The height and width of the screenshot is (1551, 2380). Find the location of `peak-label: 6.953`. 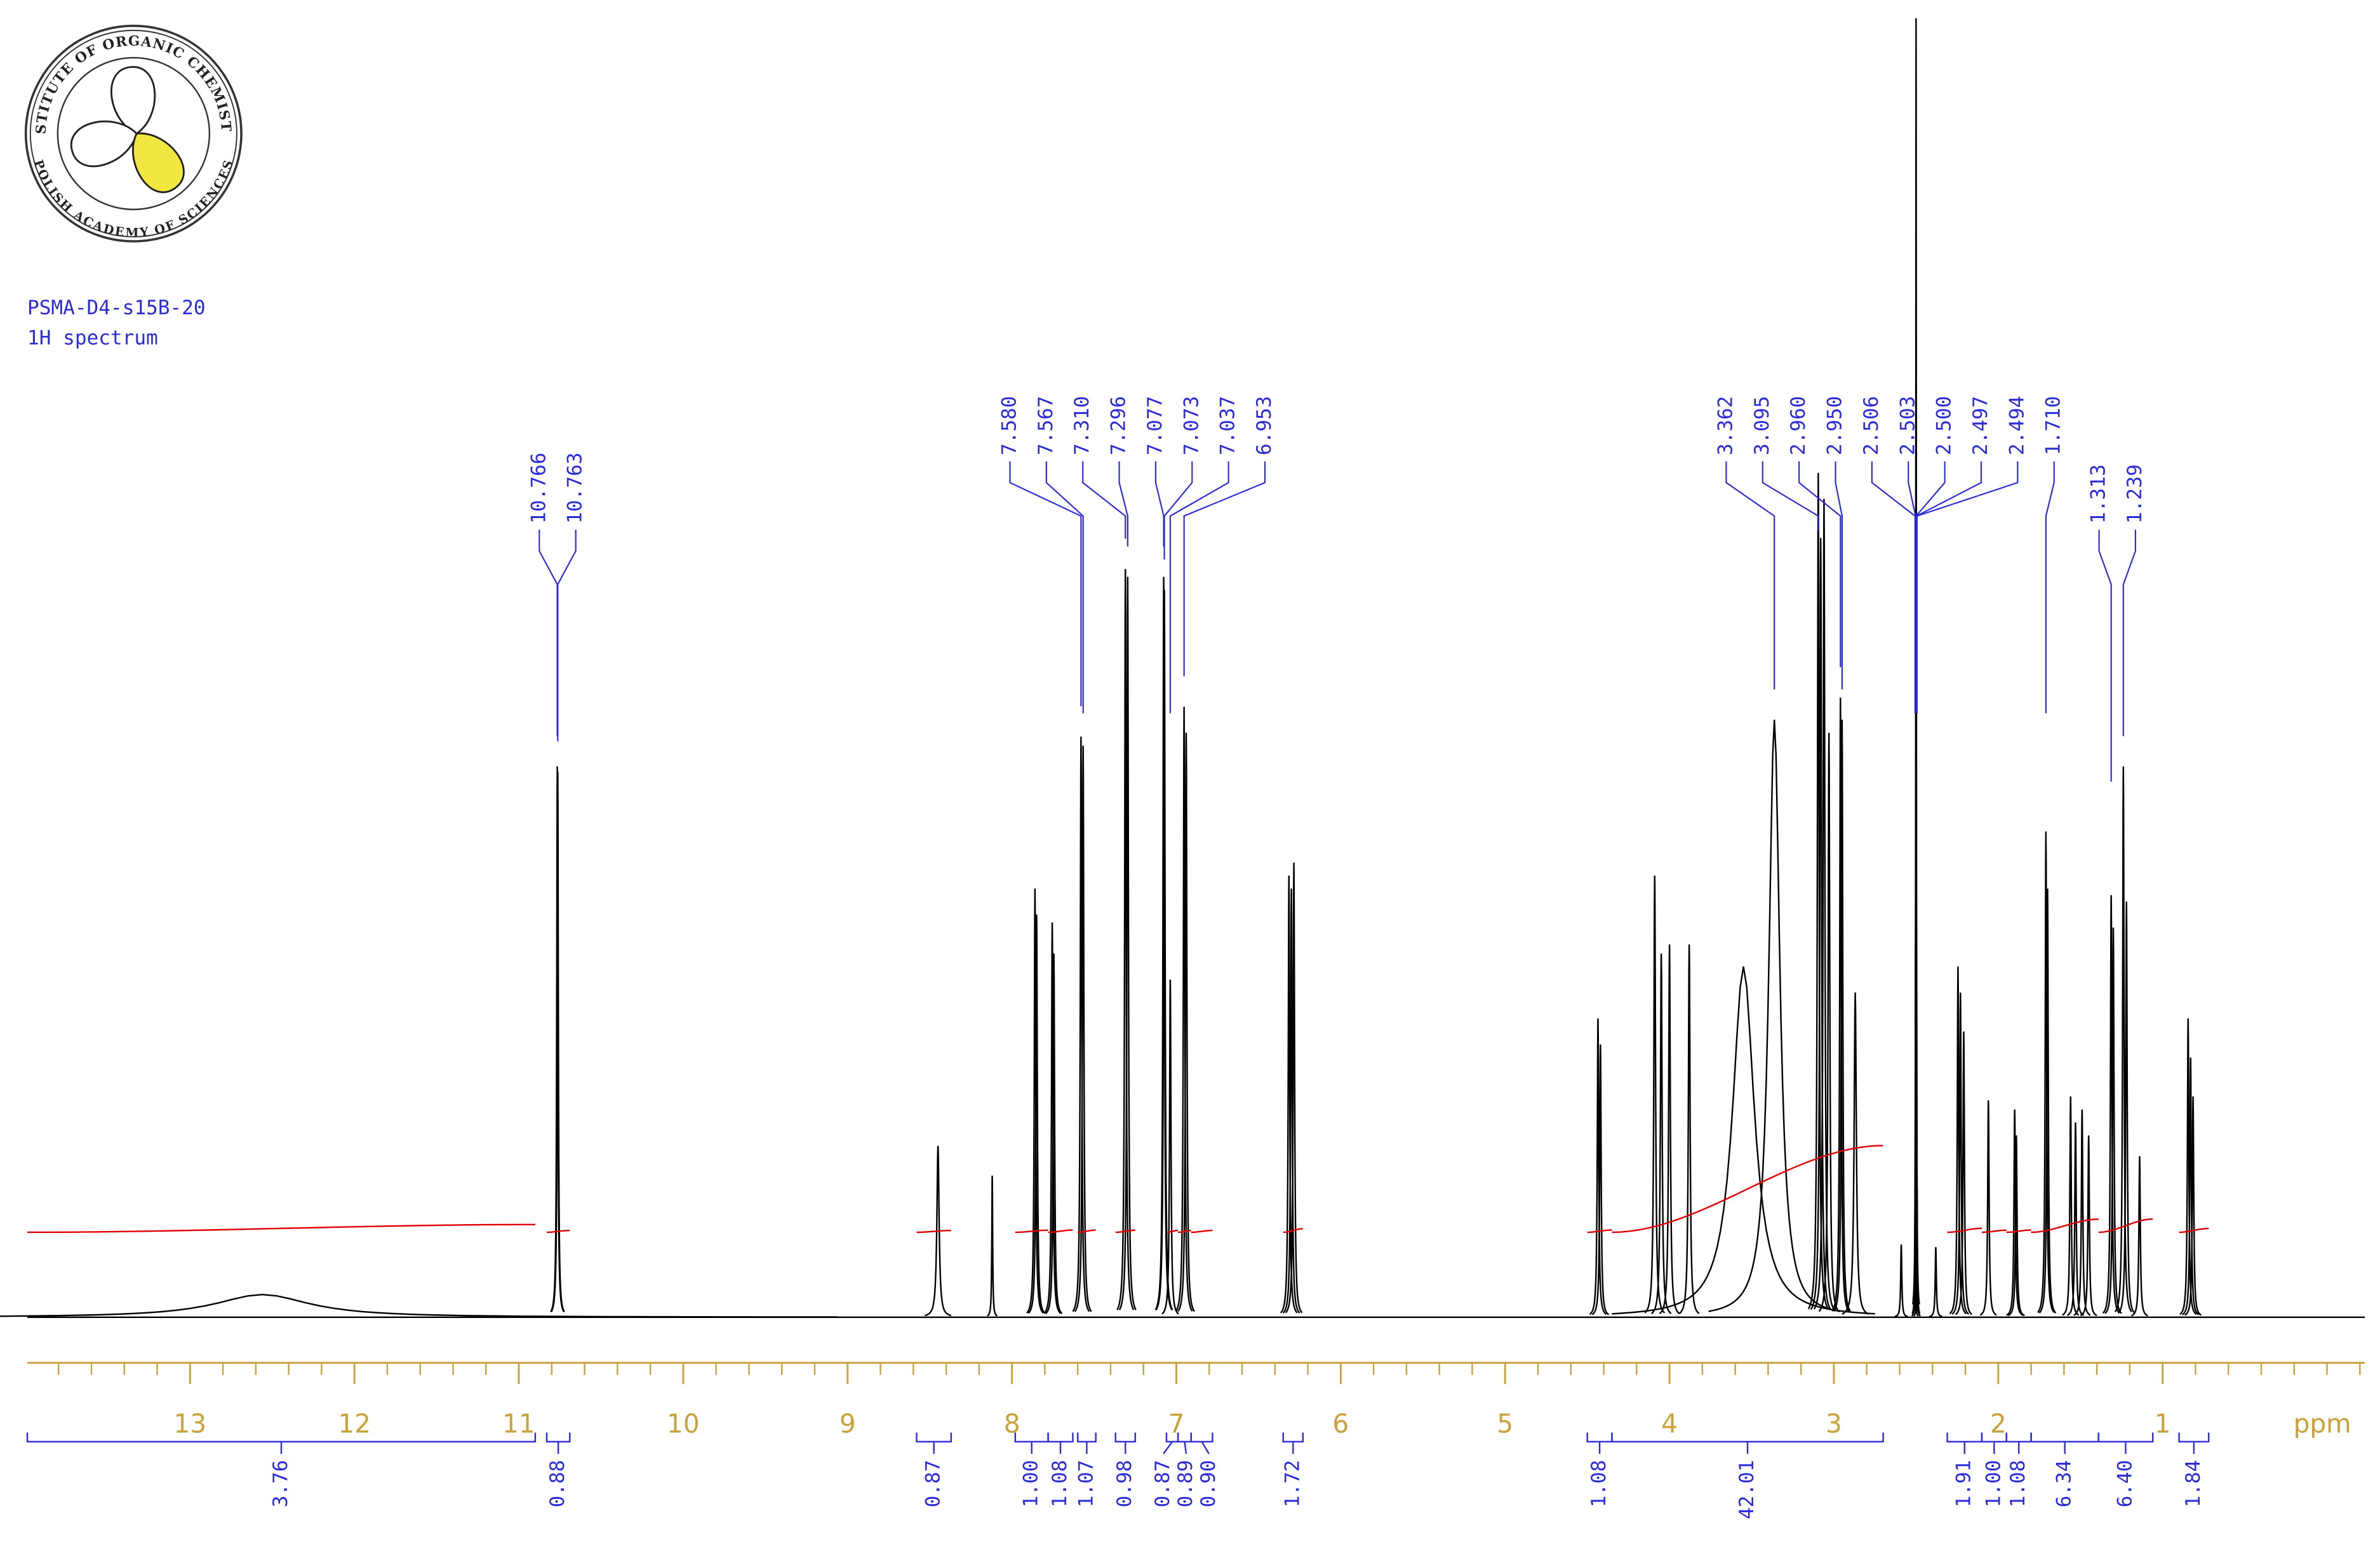

peak-label: 6.953 is located at coordinates (1264, 426).